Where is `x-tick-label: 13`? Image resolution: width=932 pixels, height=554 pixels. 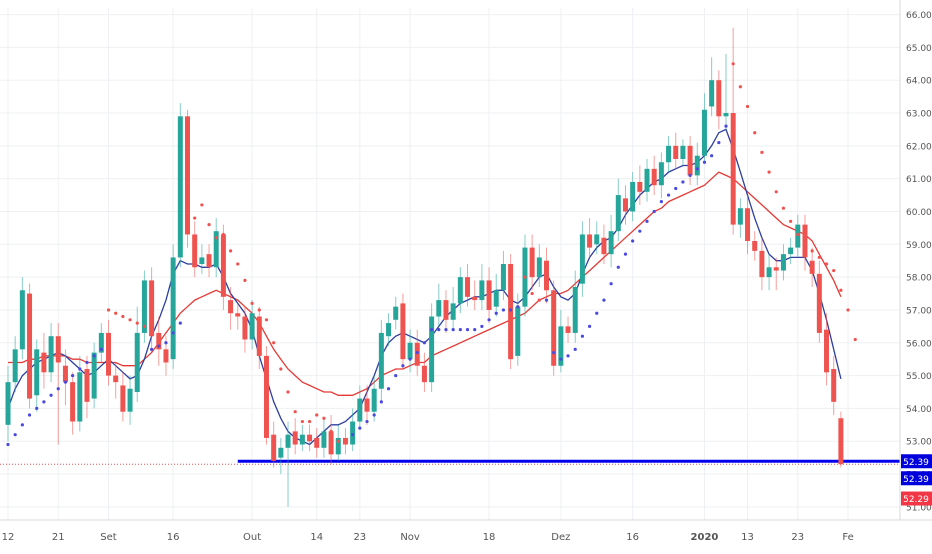 x-tick-label: 13 is located at coordinates (747, 537).